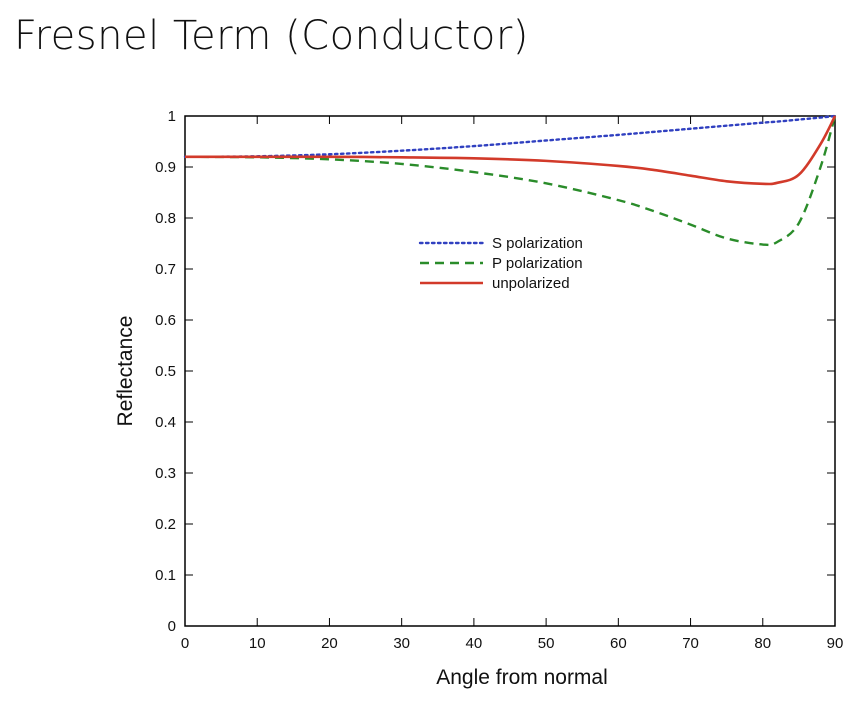 This screenshot has width=861, height=717. Describe the element at coordinates (835, 643) in the screenshot. I see `x-tick-label: 90` at that location.